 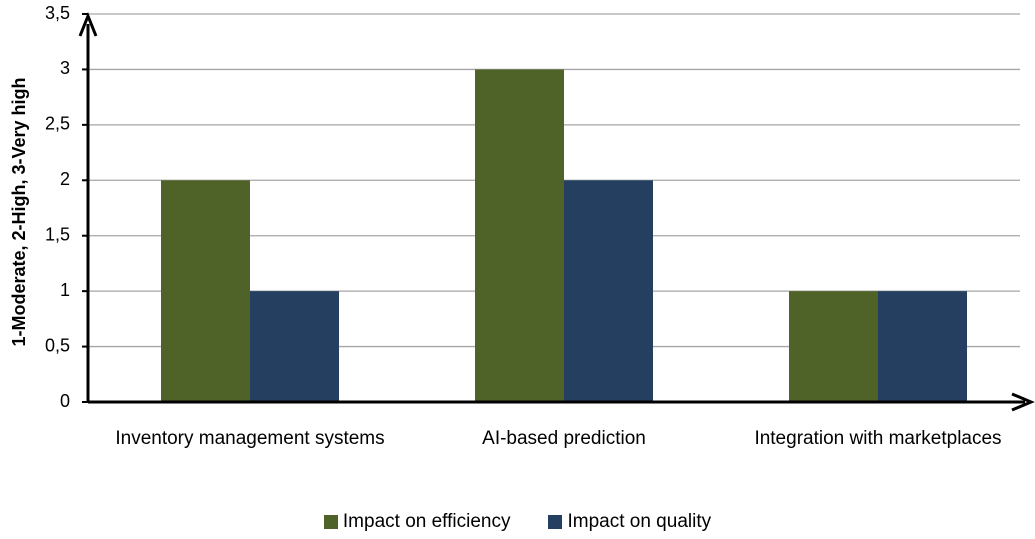 I want to click on x-tick-label: AI-based prediction, so click(x=564, y=438).